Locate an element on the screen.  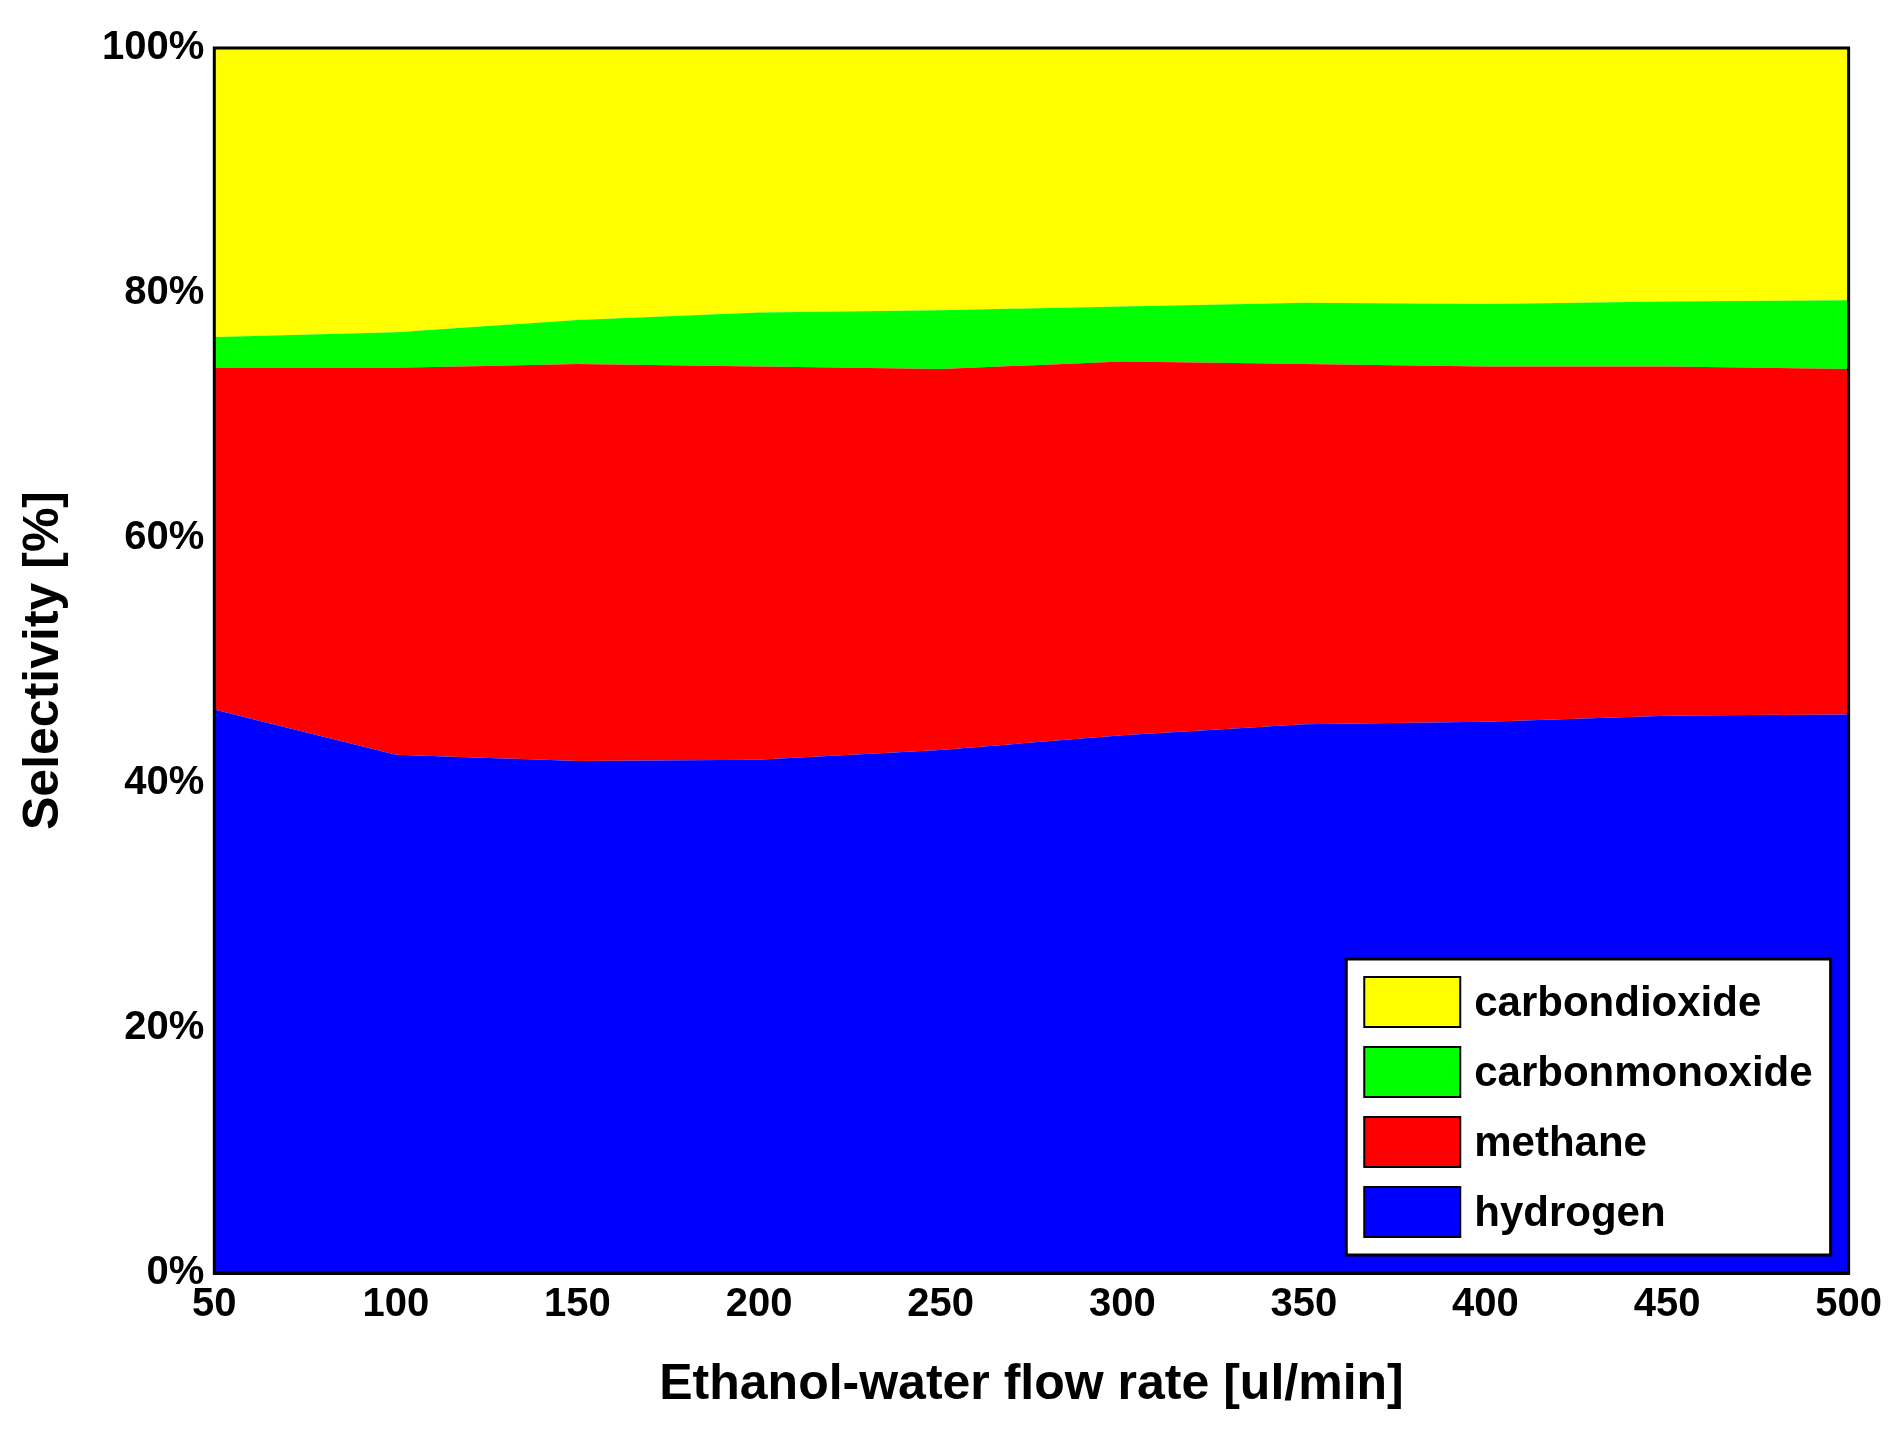
x-axis-title: Ethanol-water flow rate [ul/min] is located at coordinates (1031, 1381).